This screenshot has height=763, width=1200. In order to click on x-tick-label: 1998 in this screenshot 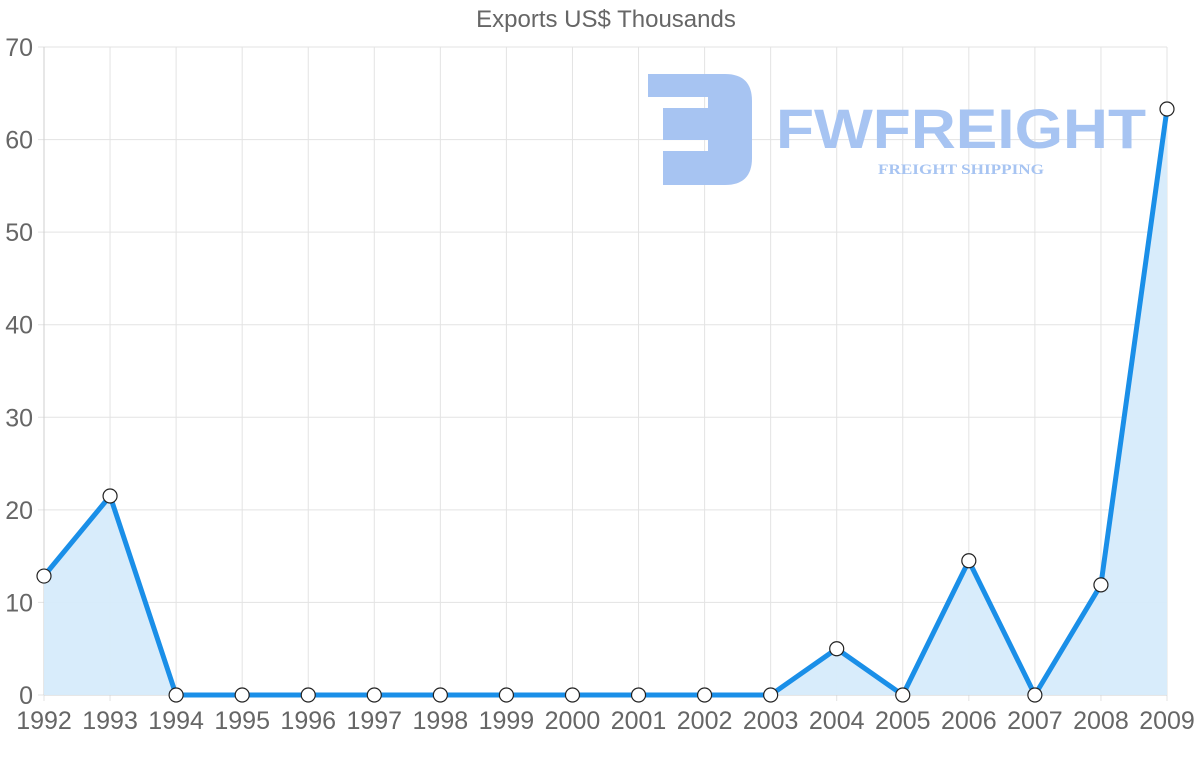, I will do `click(441, 721)`.